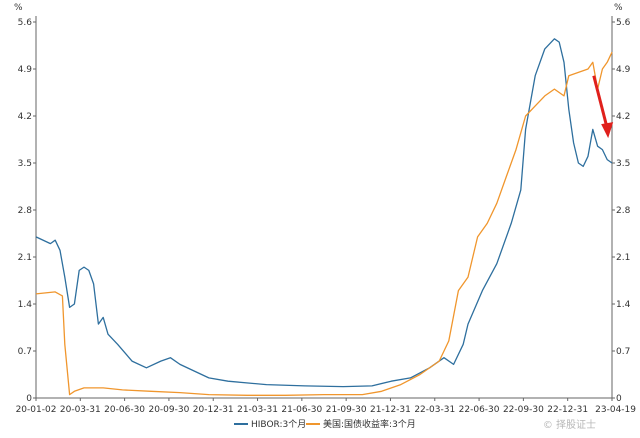 This screenshot has height=438, width=640. What do you see at coordinates (25, 23) in the screenshot?
I see `y-tick-label-left: 5.6` at bounding box center [25, 23].